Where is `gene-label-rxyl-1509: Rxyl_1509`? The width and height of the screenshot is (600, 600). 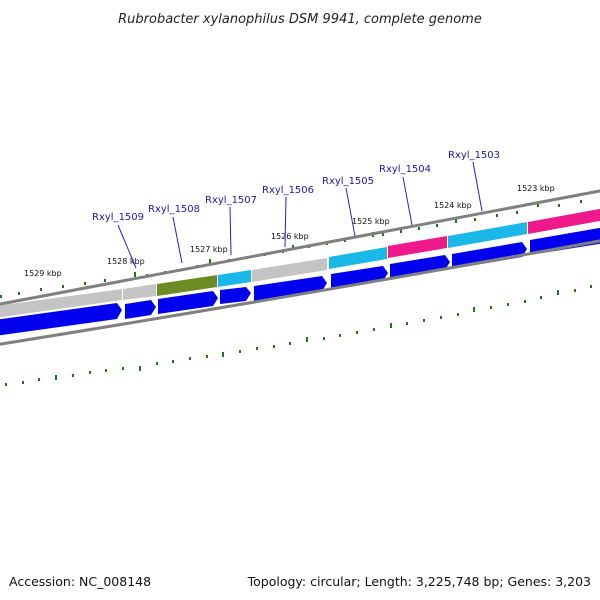 gene-label-rxyl-1509: Rxyl_1509 is located at coordinates (118, 217).